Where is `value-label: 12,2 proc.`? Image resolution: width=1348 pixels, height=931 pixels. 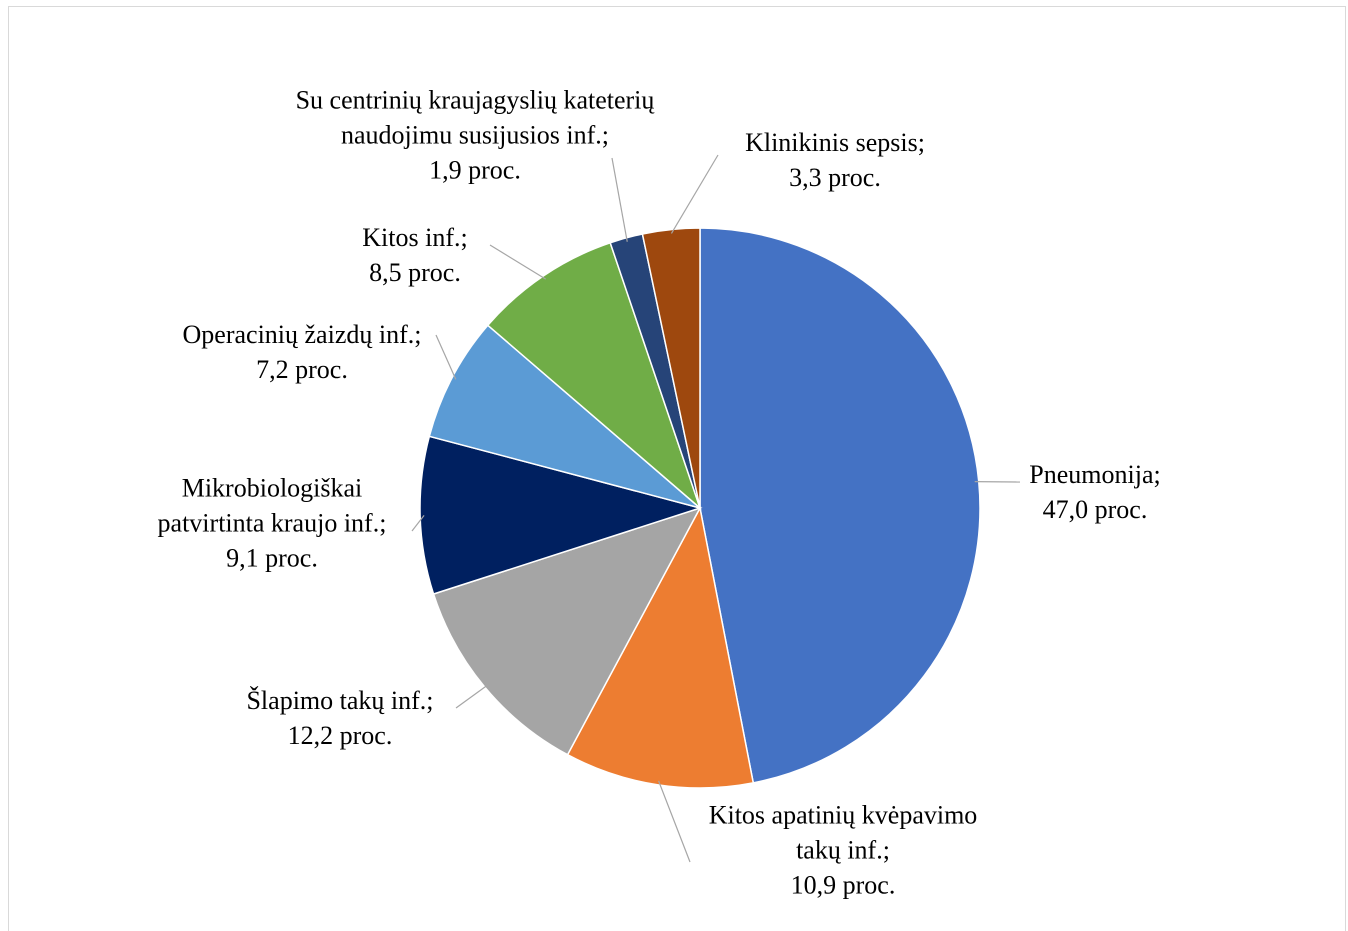
value-label: 12,2 proc. is located at coordinates (340, 735).